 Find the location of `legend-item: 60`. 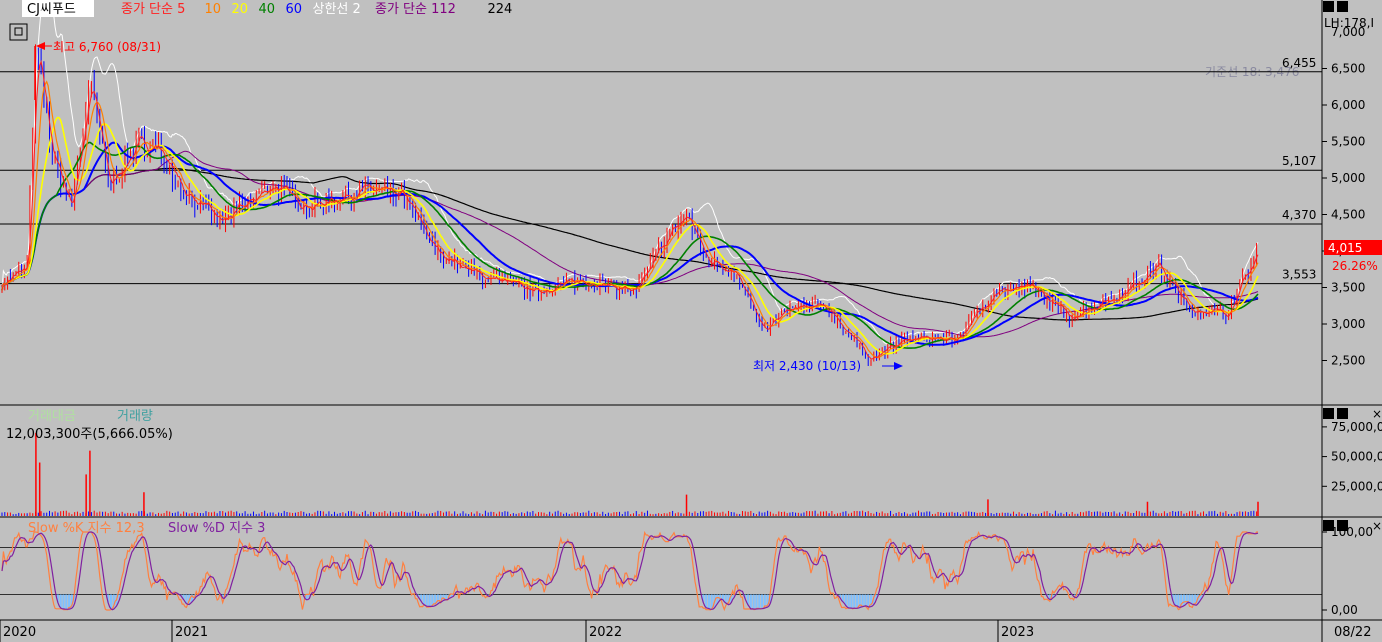

legend-item: 60 is located at coordinates (294, 9).